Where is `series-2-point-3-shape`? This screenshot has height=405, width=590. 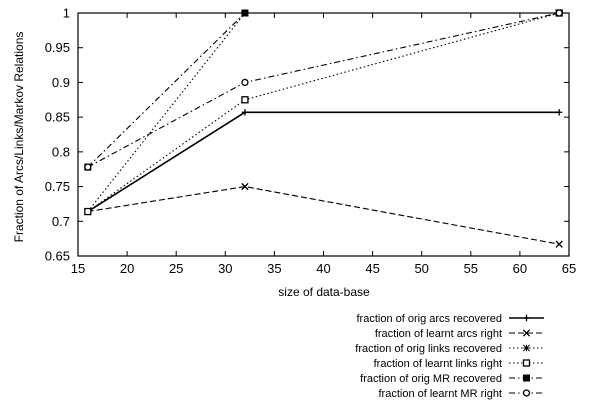
series-2-point-3-shape is located at coordinates (559, 244).